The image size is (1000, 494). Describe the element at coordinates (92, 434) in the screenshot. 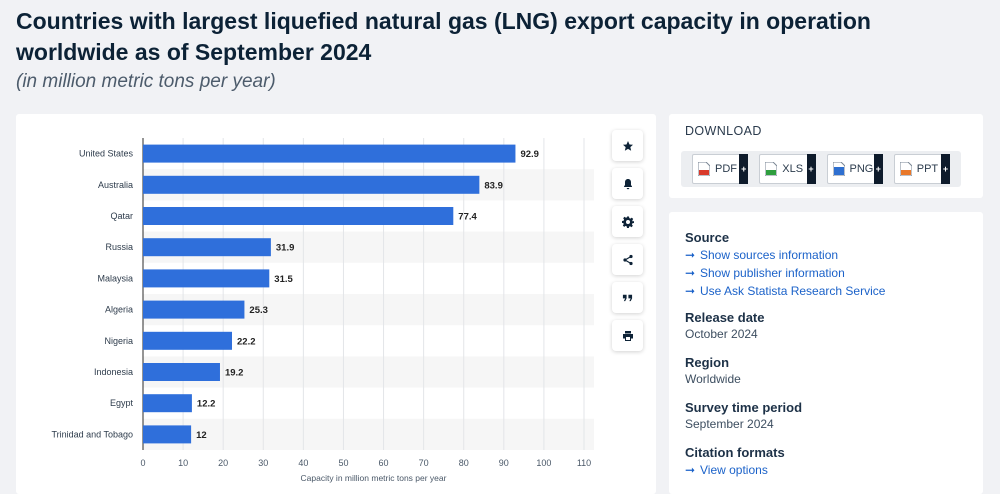

I see `category-label: Trinidad and Tobago` at that location.